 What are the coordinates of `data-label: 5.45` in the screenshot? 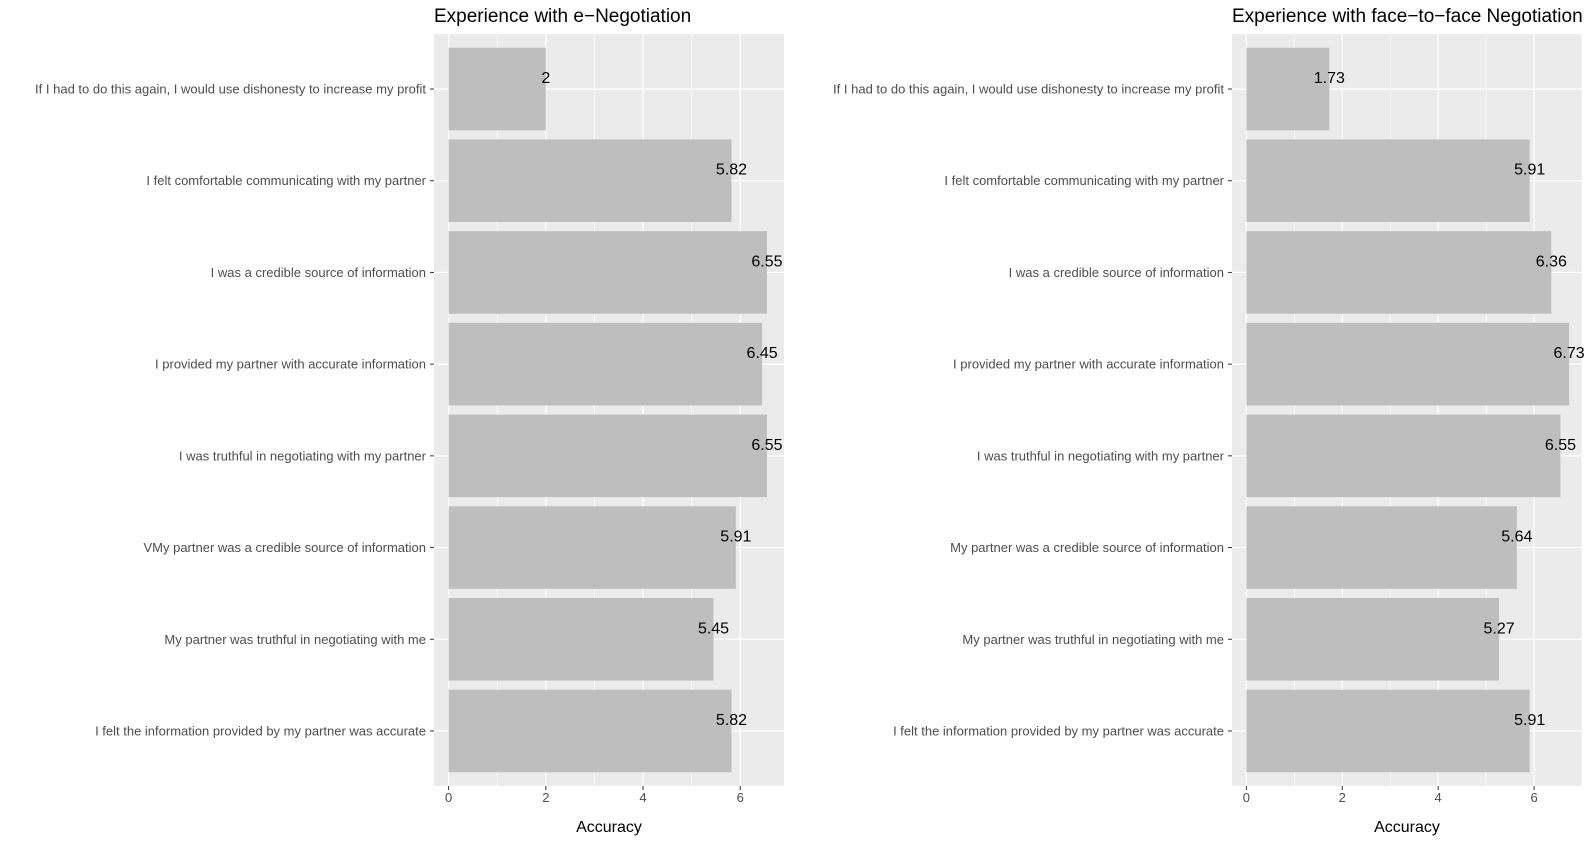 It's located at (713, 628).